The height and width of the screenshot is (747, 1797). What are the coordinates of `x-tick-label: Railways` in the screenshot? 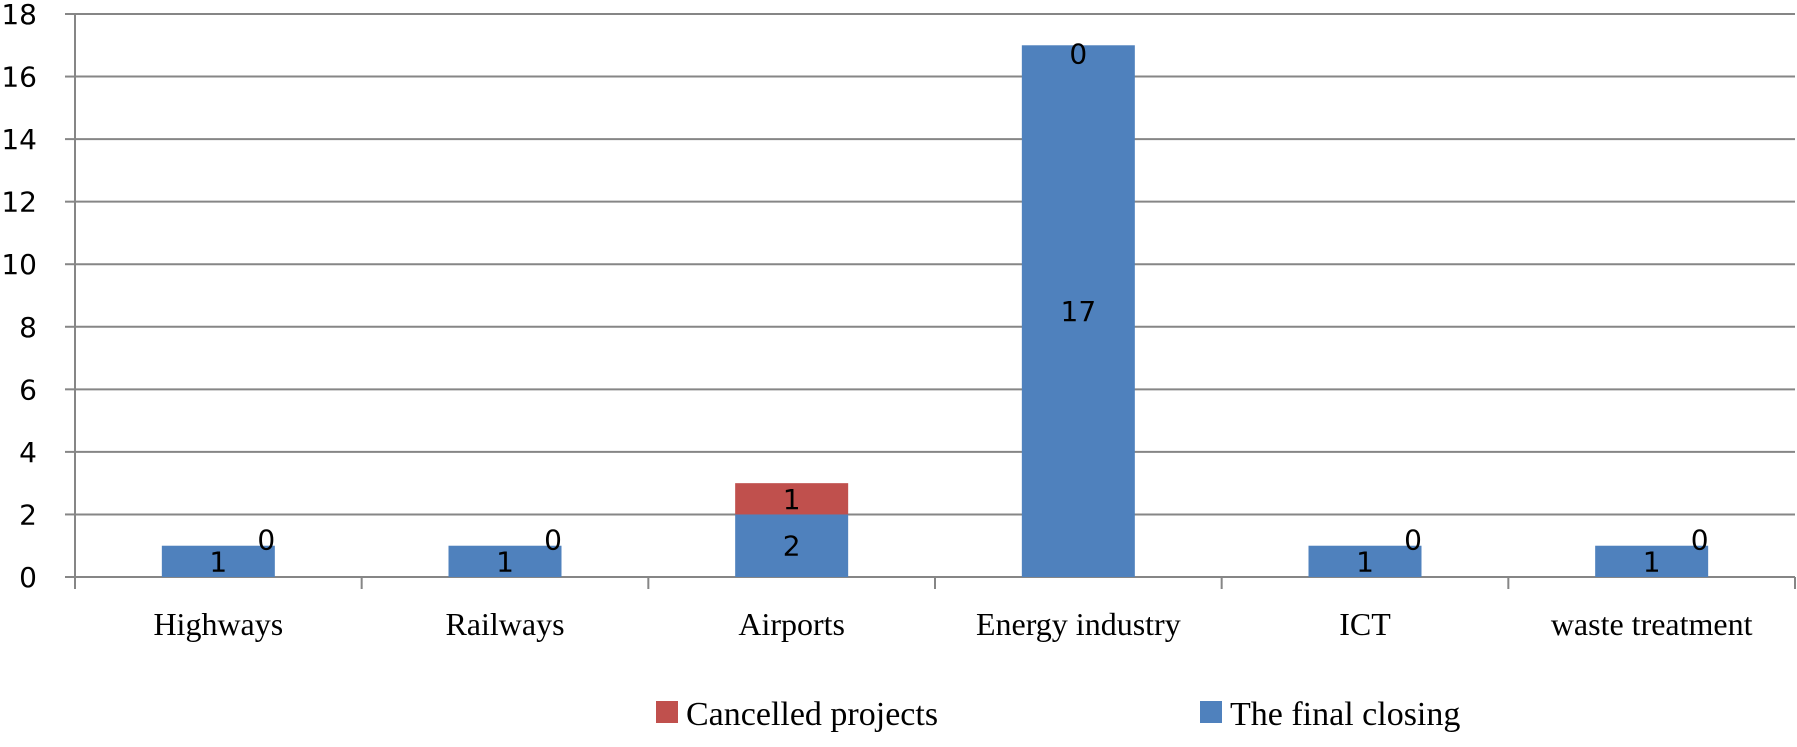 It's located at (504, 624).